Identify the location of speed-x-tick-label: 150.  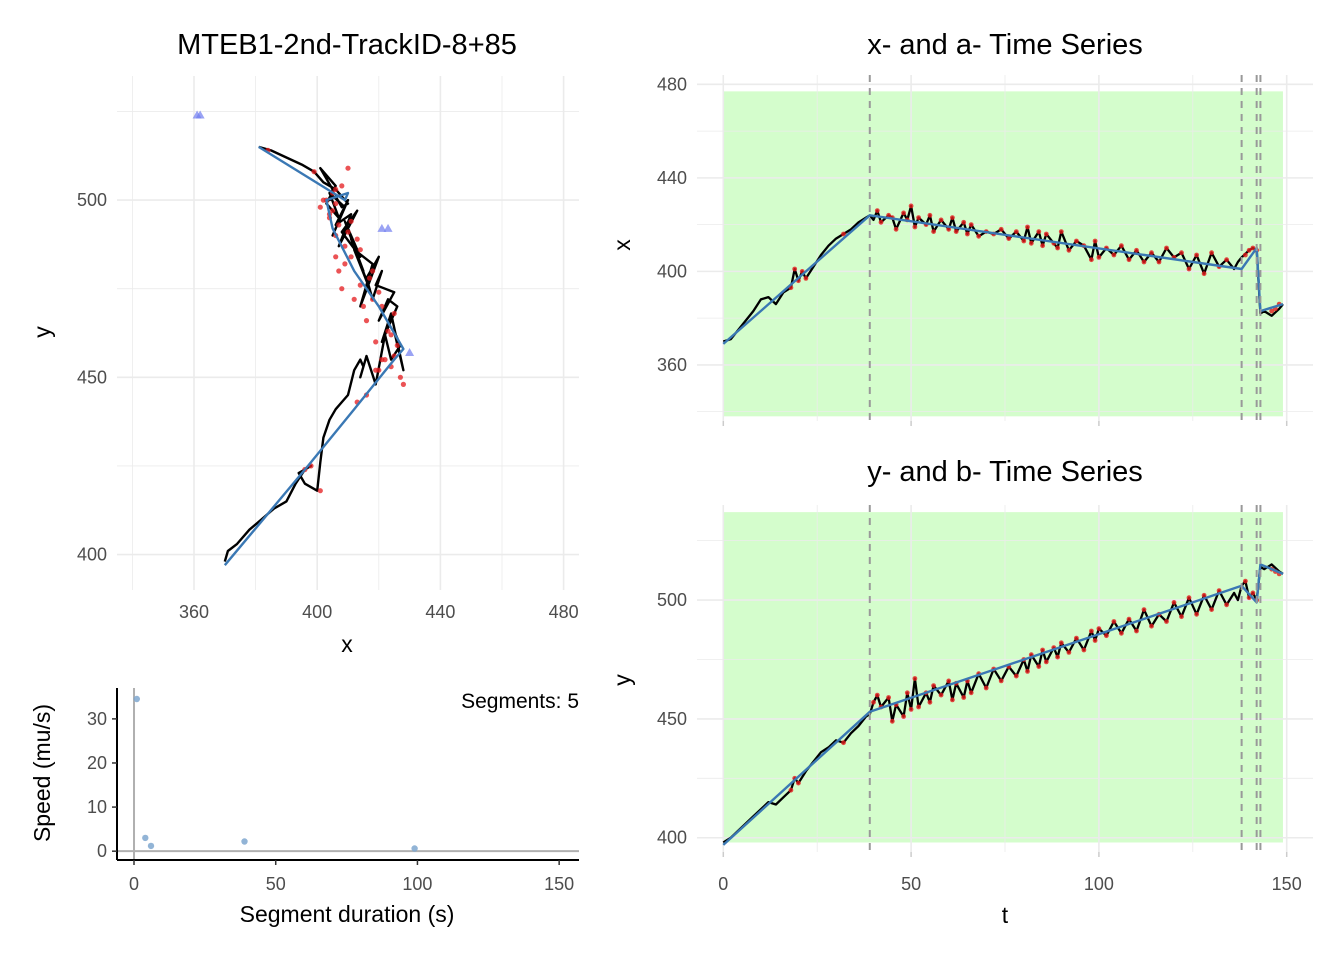
(559, 884).